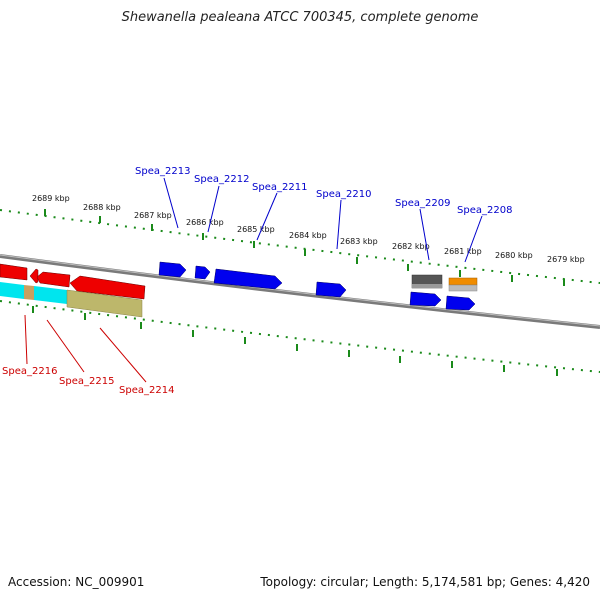 The width and height of the screenshot is (600, 600). What do you see at coordinates (256, 229) in the screenshot?
I see `tick-label: 2685 kbp` at bounding box center [256, 229].